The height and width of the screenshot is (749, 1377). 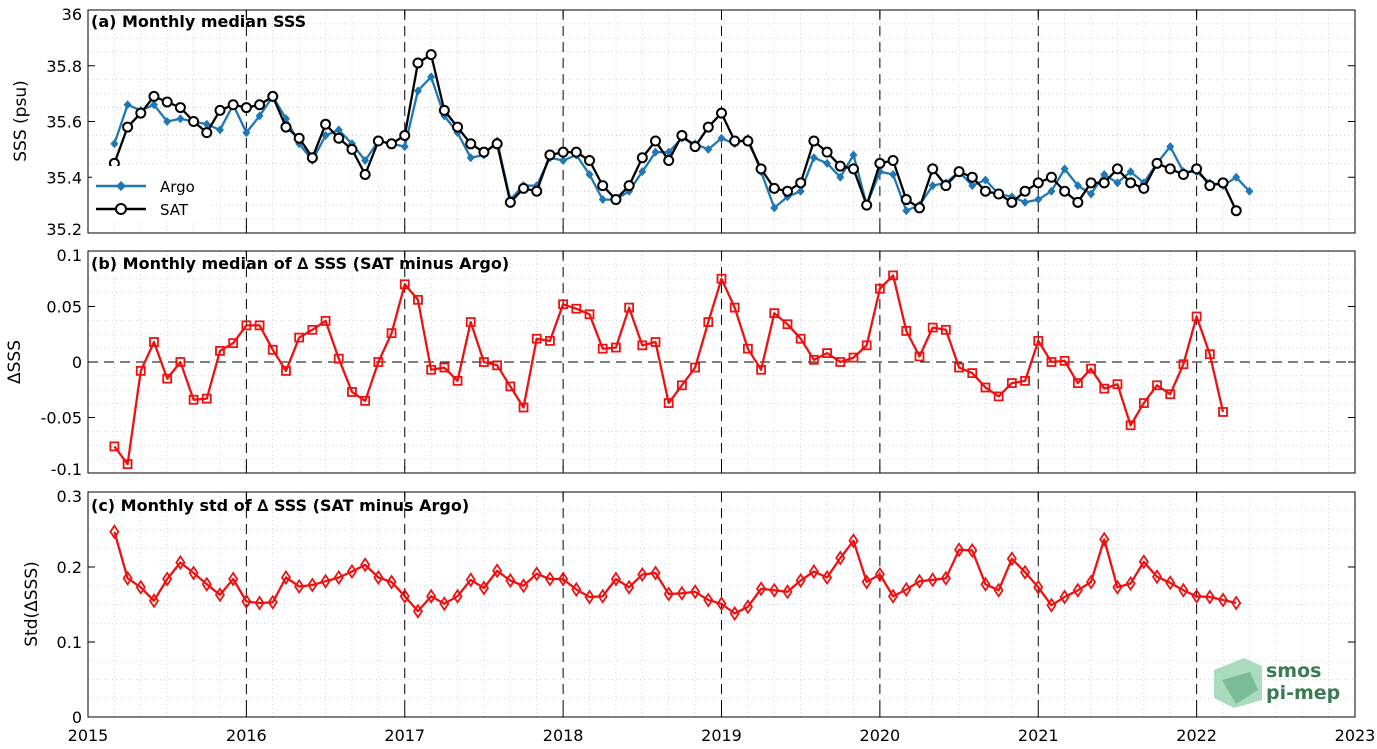 I want to click on panel-c-ytick-label: 0.1, so click(x=69, y=642).